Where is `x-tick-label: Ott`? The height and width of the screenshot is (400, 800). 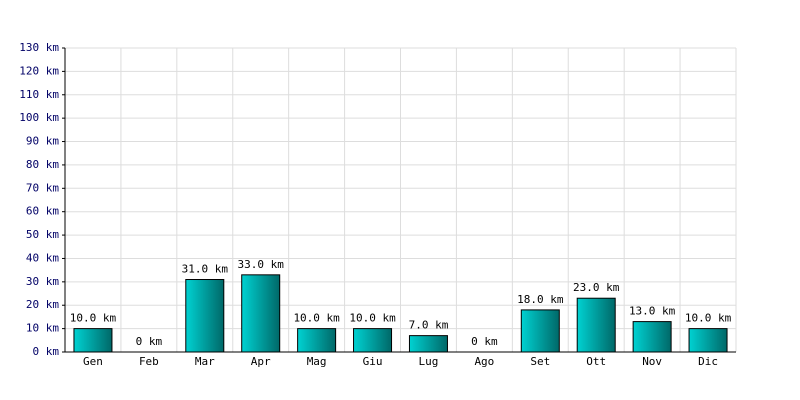 x-tick-label: Ott is located at coordinates (596, 361).